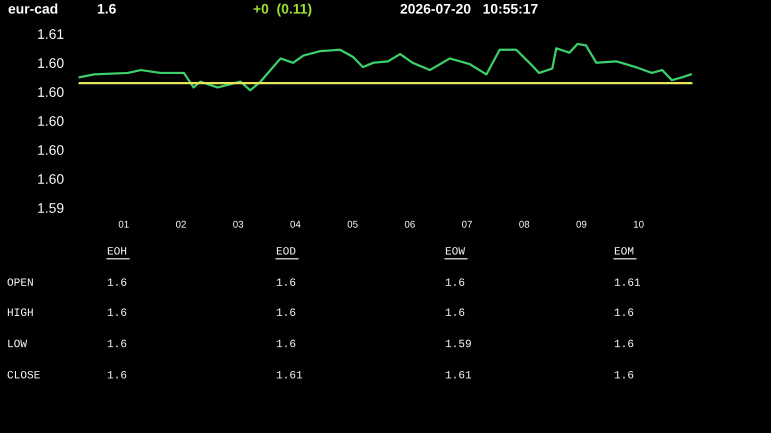 This screenshot has height=433, width=771. Describe the element at coordinates (467, 224) in the screenshot. I see `x-tick-label: 07` at that location.